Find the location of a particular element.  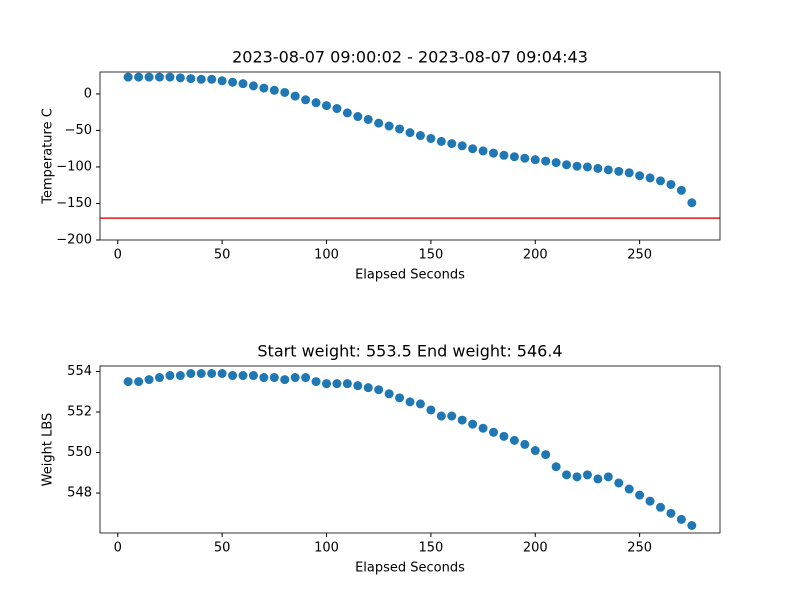

x-tick-label: 250 is located at coordinates (639, 255).